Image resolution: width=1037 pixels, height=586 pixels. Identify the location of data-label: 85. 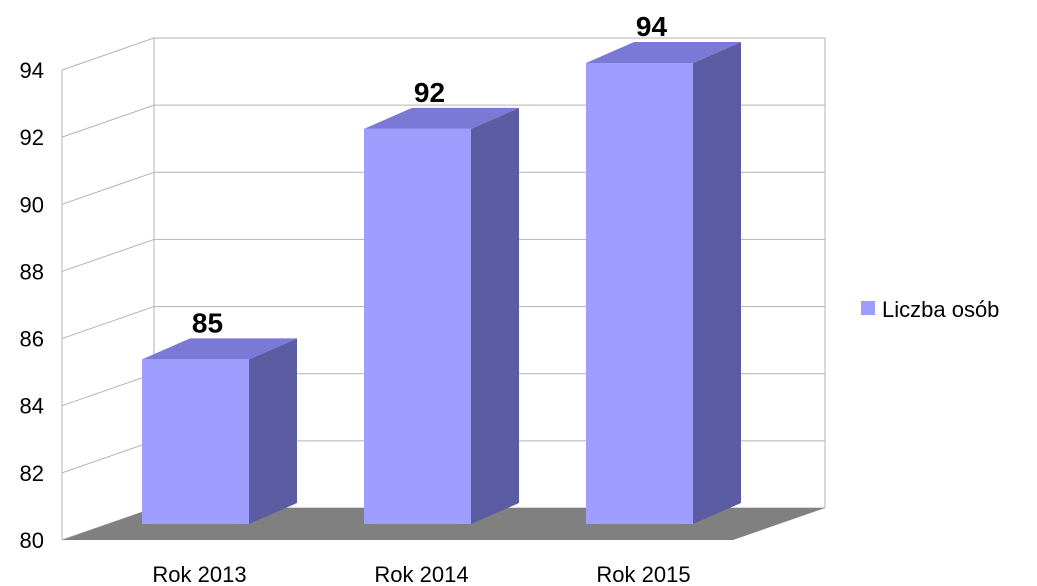
(207, 322).